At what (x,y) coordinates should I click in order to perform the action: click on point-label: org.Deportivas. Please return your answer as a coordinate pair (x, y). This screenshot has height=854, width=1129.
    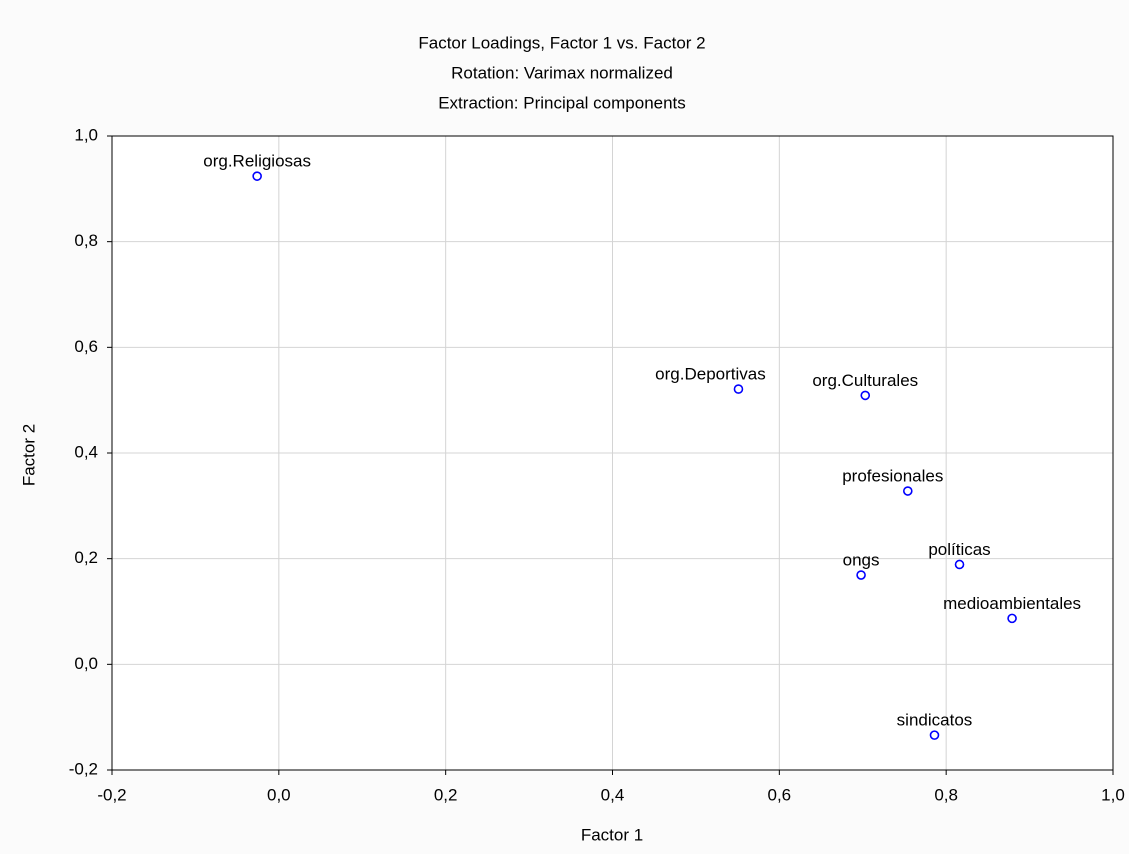
    Looking at the image, I should click on (710, 374).